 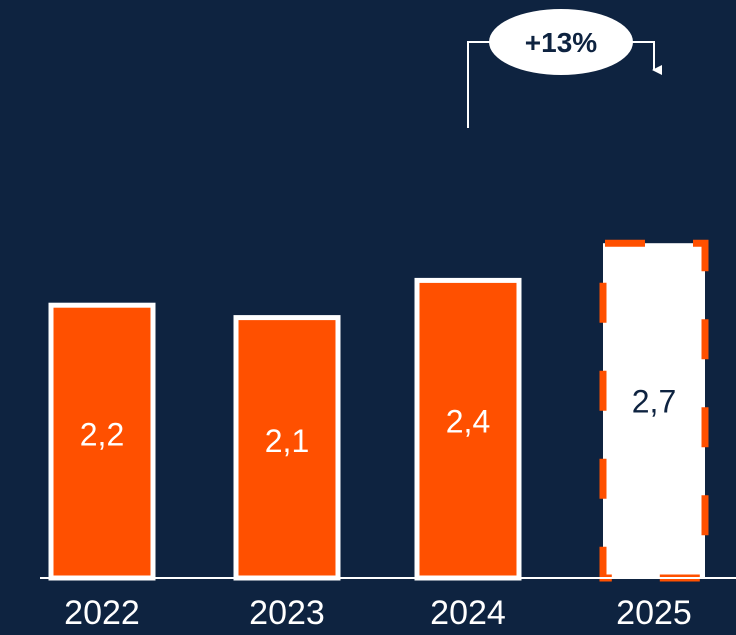 I want to click on x-tick-label: 2022, so click(x=102, y=613).